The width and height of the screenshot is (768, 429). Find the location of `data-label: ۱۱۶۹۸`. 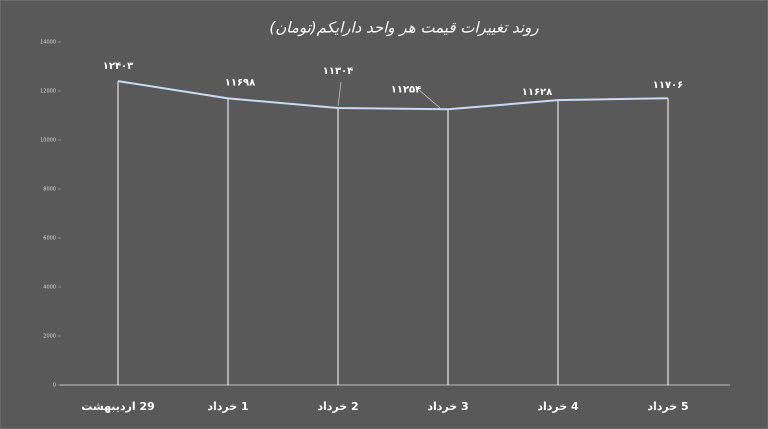

data-label: ۱۱۶۹۸ is located at coordinates (240, 82).